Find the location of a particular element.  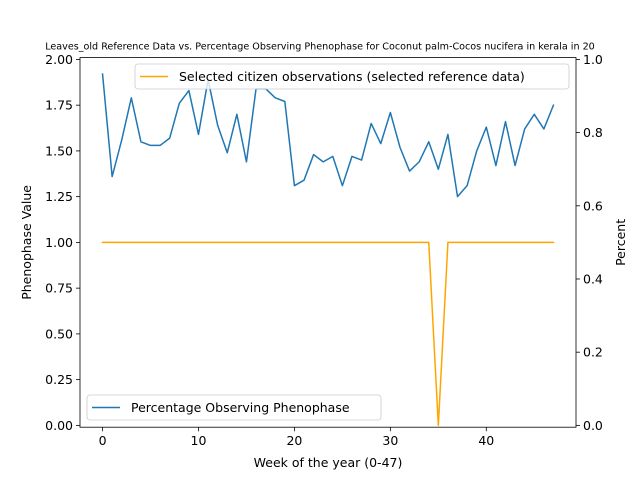

legend-label-percentage: Percentage Observing Phenophase is located at coordinates (240, 407).